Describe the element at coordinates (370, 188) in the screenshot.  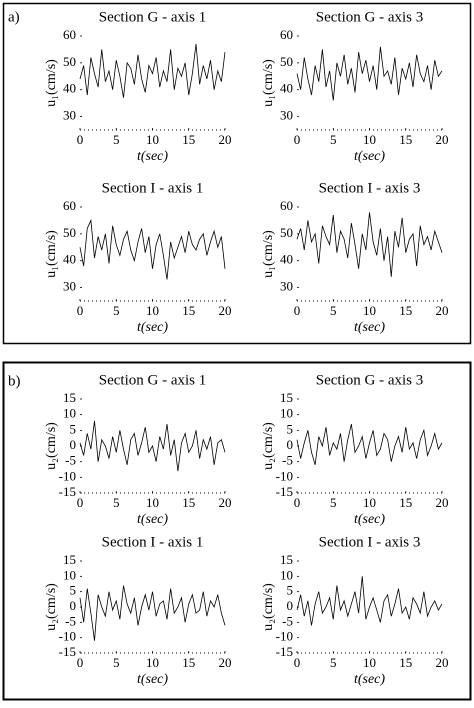
I see `chart-title: Section I - axis 3` at that location.